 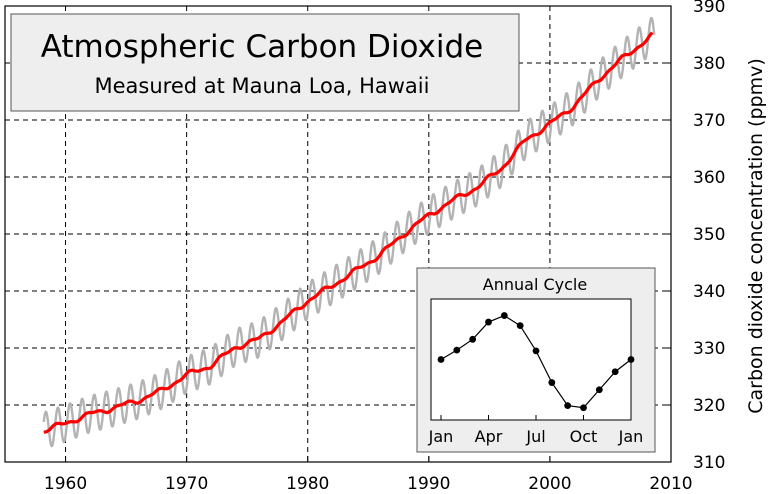 What do you see at coordinates (709, 121) in the screenshot?
I see `y-tick-label: 370` at bounding box center [709, 121].